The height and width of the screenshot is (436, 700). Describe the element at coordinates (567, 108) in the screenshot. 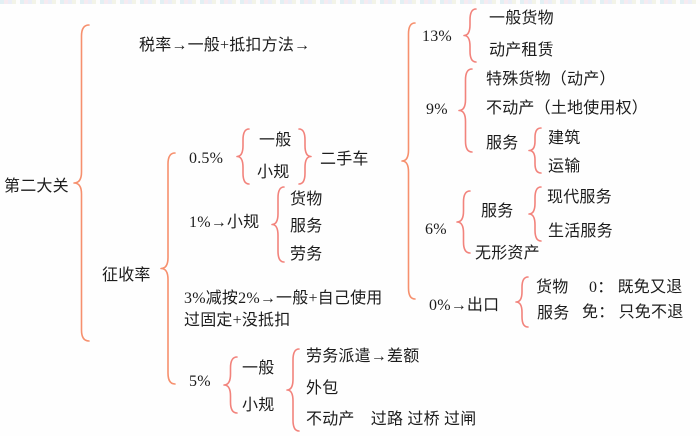

I see `rate-9-item-real-estate: 不动产（土地使用权）` at that location.